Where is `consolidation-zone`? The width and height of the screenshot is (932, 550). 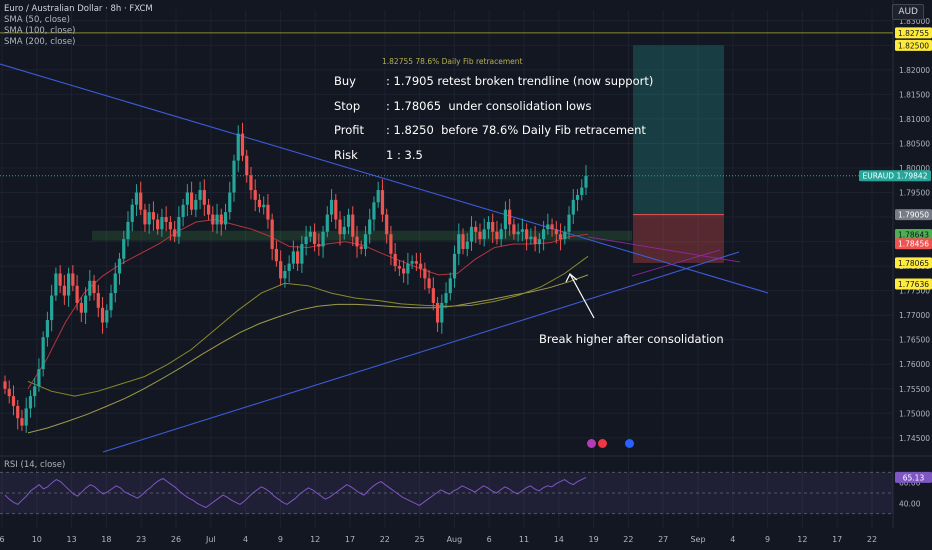
consolidation-zone is located at coordinates (362, 235).